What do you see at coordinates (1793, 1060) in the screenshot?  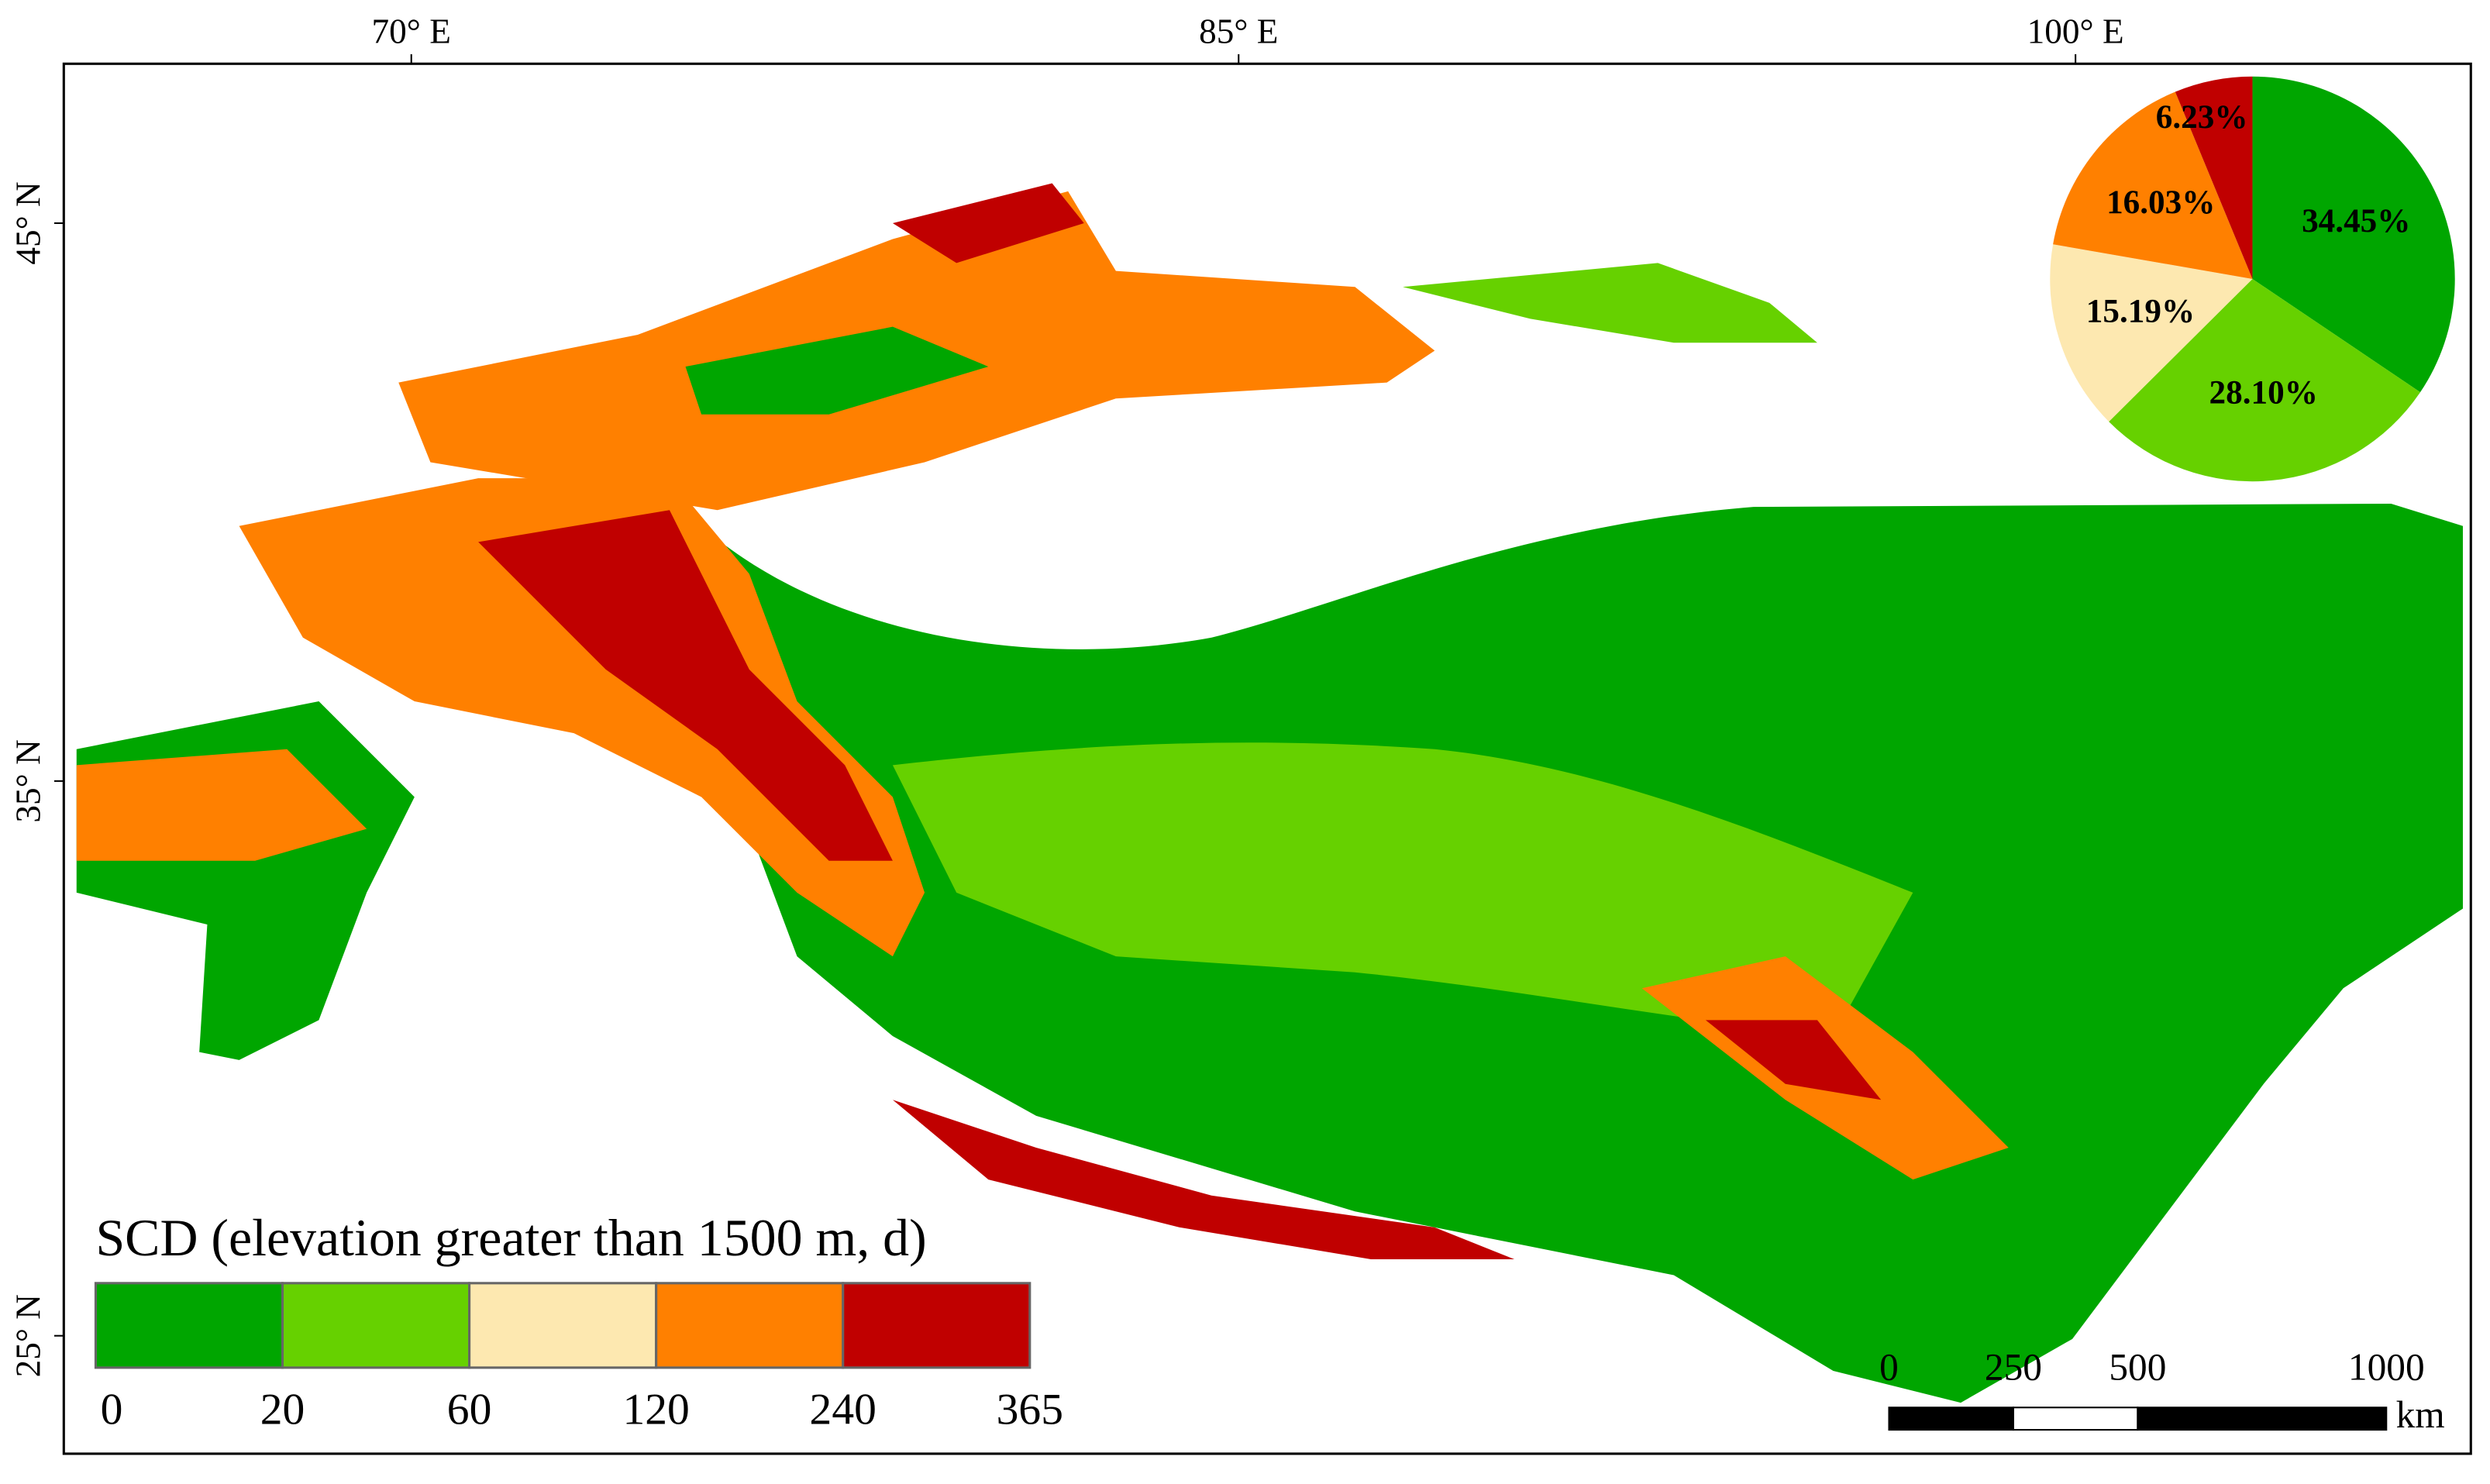 I see `hengduan-peak` at bounding box center [1793, 1060].